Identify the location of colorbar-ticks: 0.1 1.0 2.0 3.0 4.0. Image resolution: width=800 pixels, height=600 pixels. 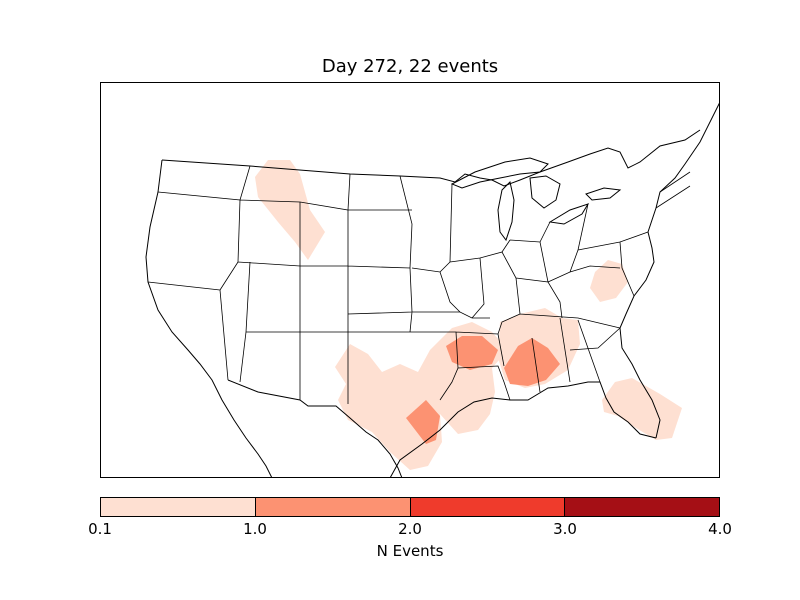
(410, 529).